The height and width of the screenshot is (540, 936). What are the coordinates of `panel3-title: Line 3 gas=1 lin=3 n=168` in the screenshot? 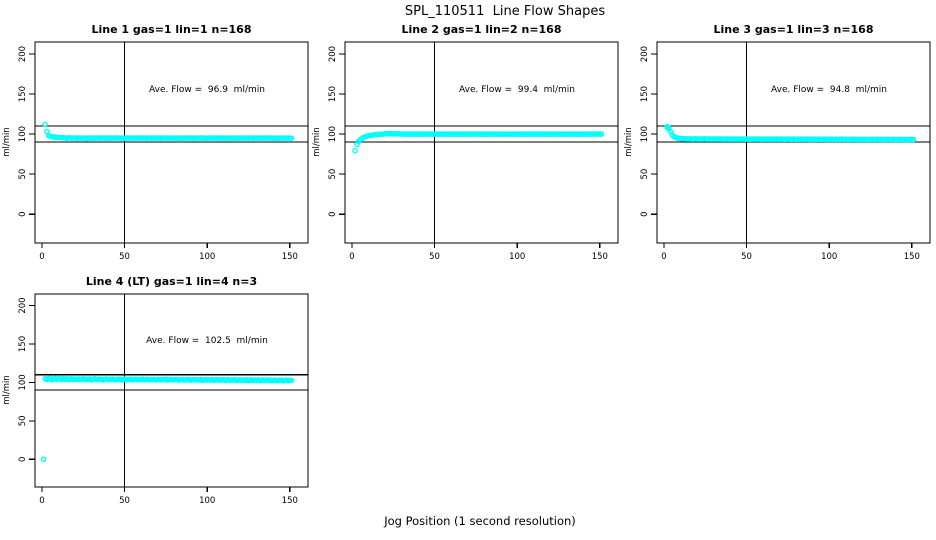 It's located at (793, 29).